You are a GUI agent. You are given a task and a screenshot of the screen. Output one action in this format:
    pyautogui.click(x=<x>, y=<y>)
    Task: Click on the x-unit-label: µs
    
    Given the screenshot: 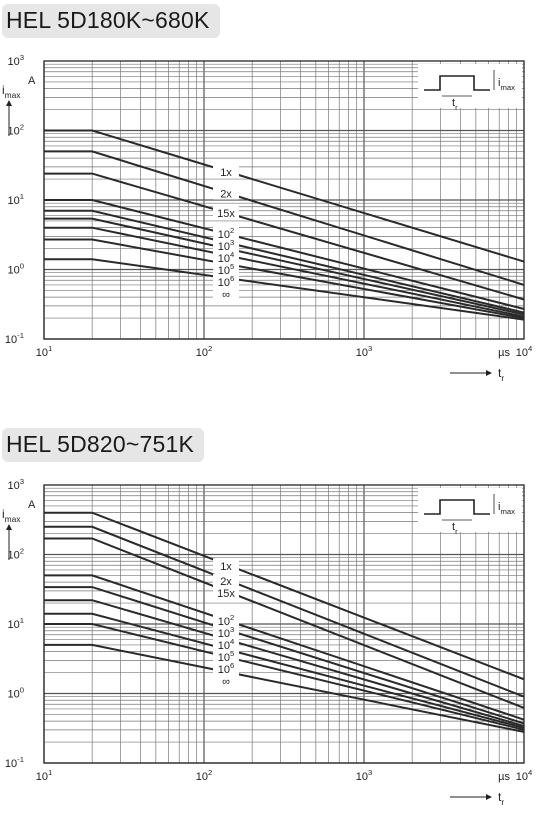 What is the action you would take?
    pyautogui.click(x=504, y=353)
    